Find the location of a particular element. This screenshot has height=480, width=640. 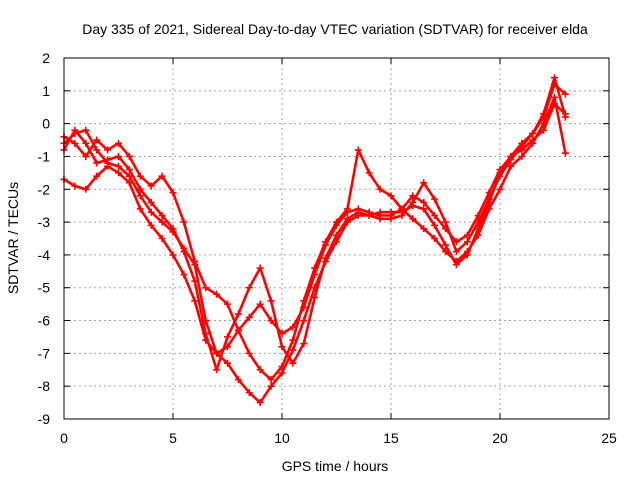

y-tick-label-3: -1 is located at coordinates (44, 156).